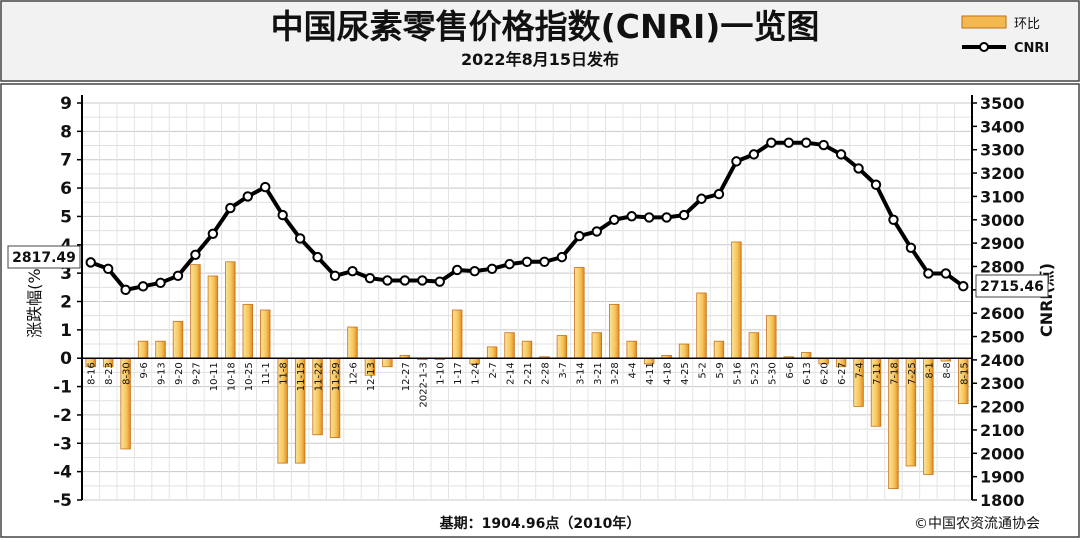 This screenshot has width=1080, height=542. Describe the element at coordinates (1002, 360) in the screenshot. I see `y-right-tick-label: 2400` at that location.